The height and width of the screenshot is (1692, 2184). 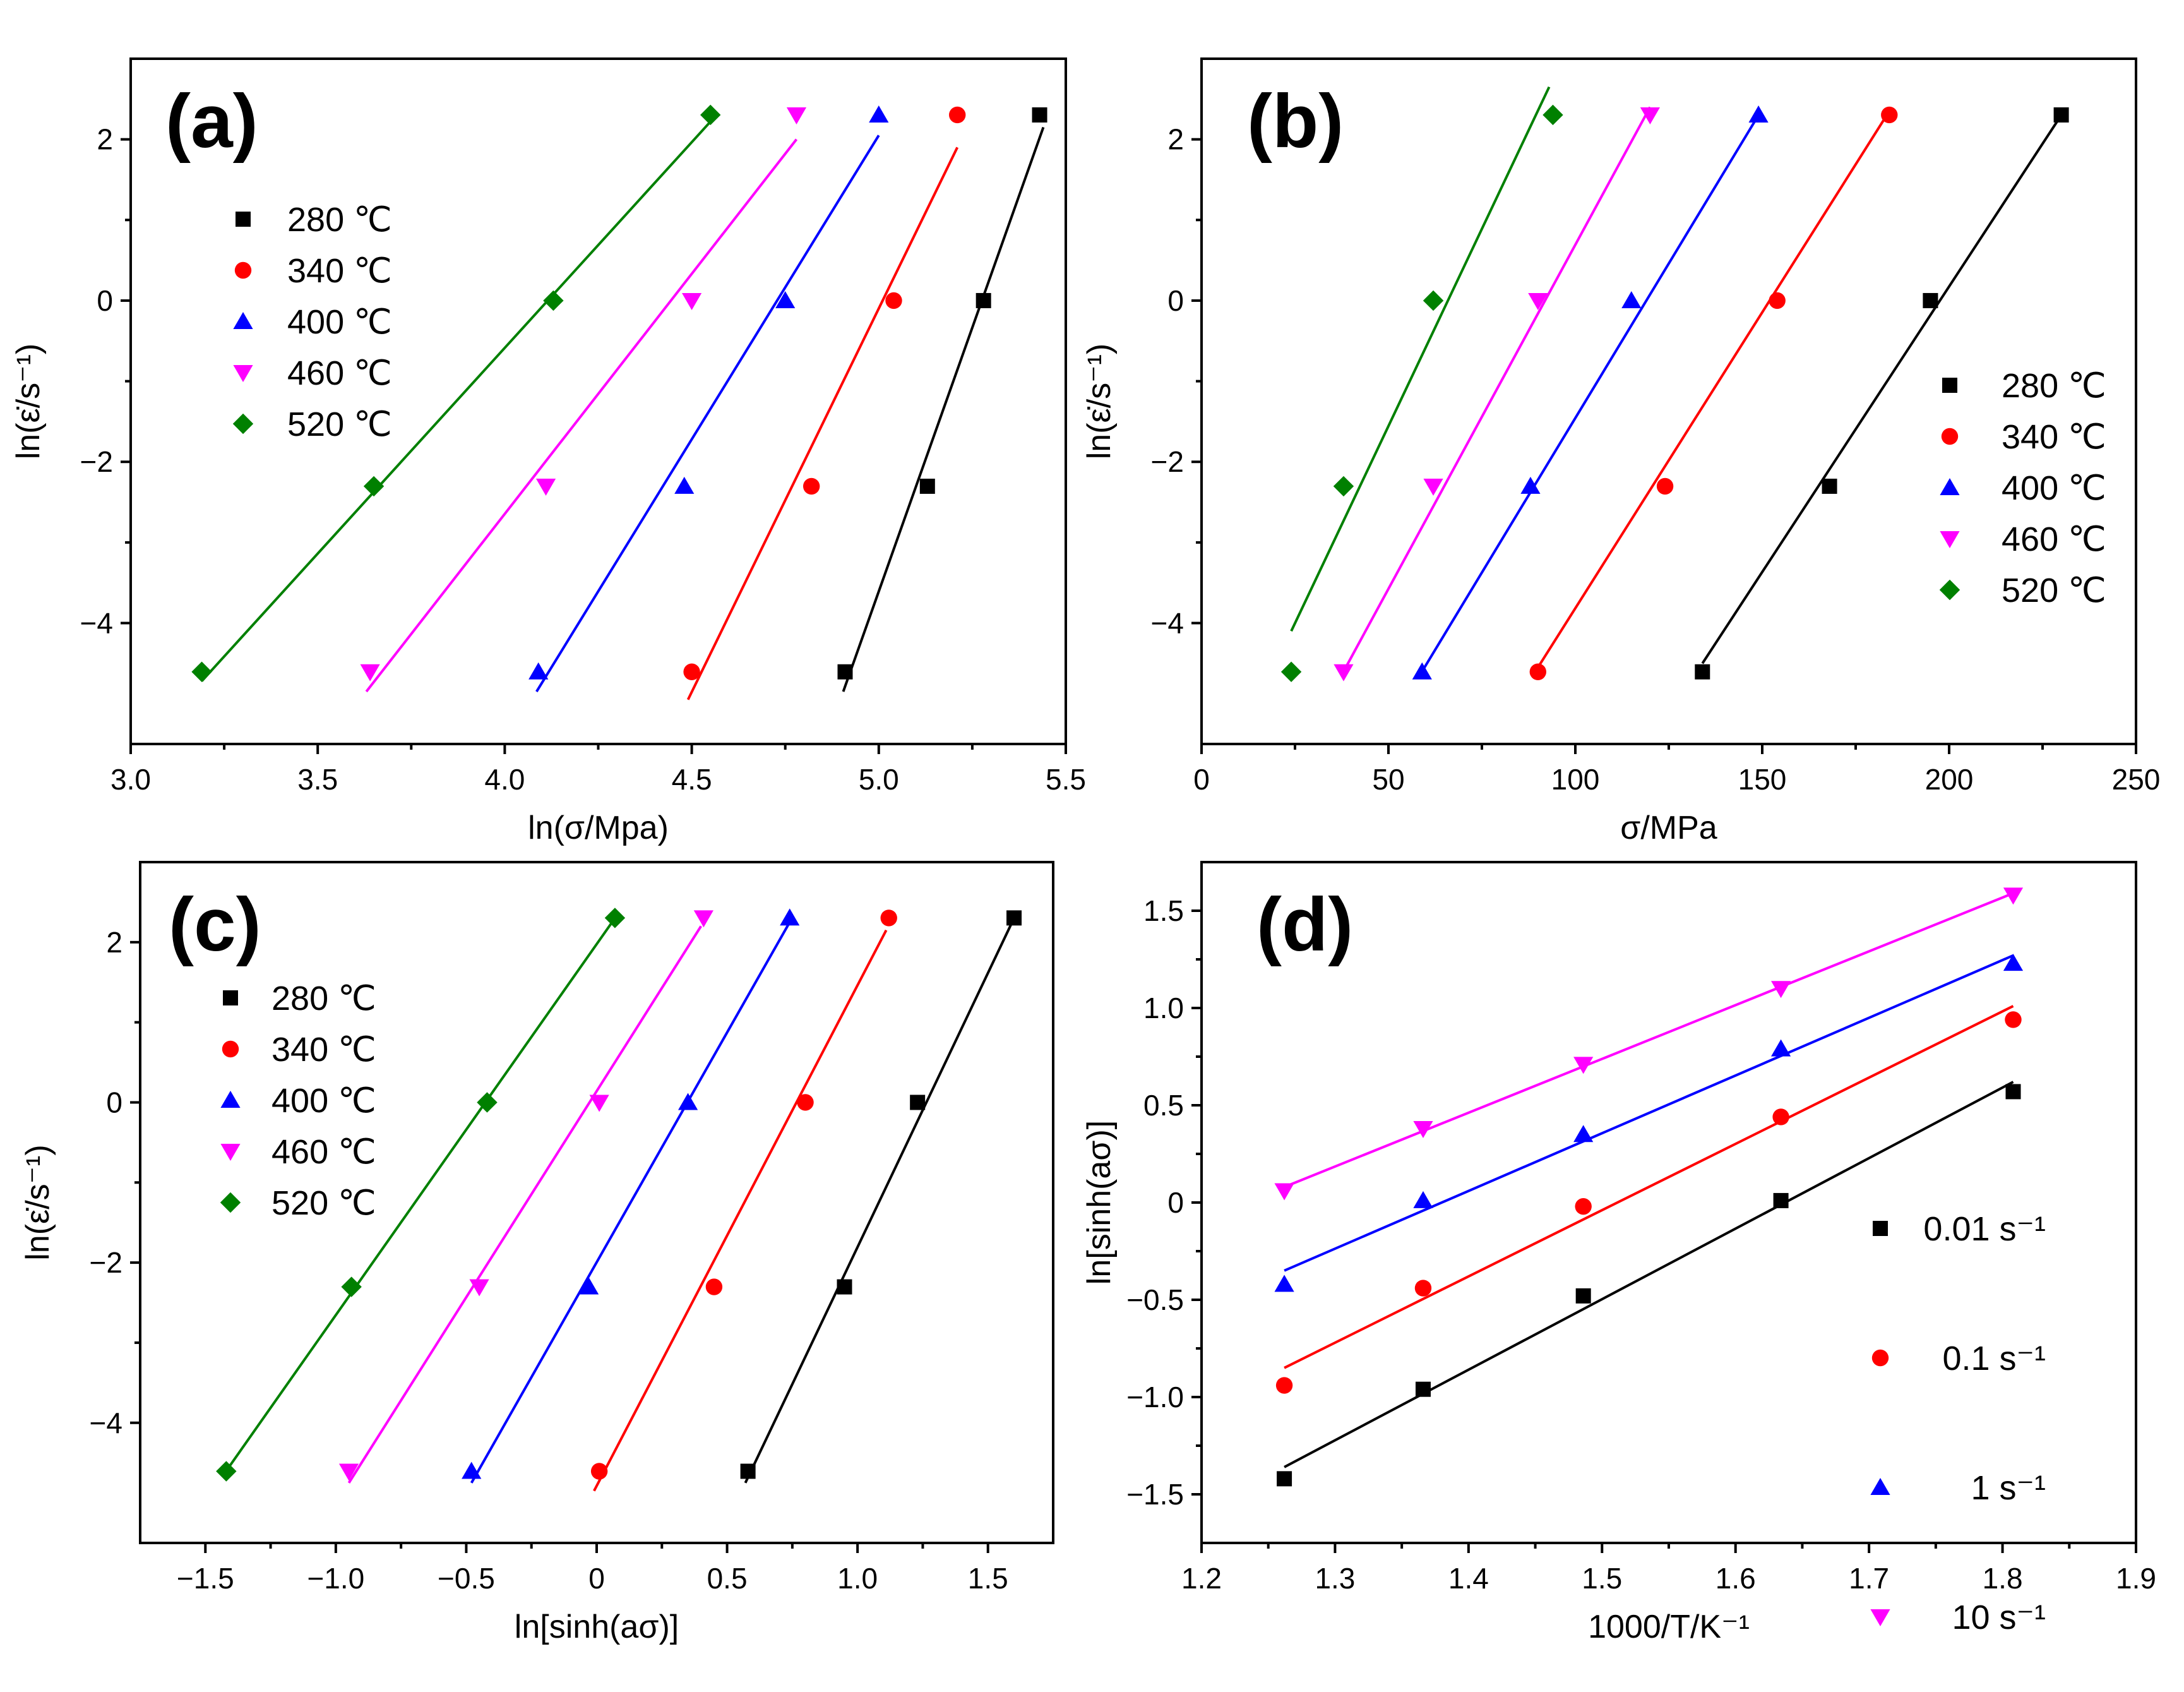 I want to click on x-tick-label: 1.5, so click(x=1602, y=1578).